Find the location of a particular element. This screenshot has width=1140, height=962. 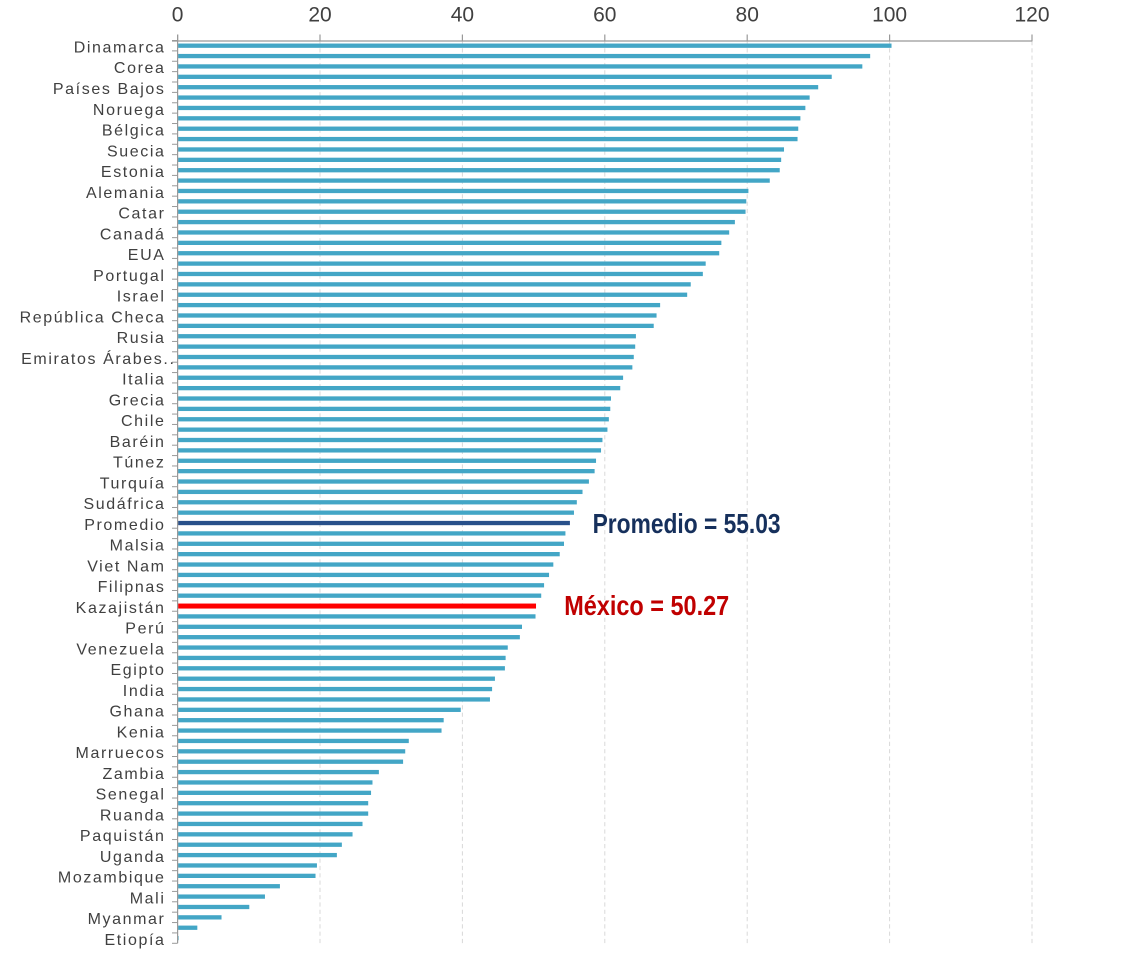

svg-text: Alemania is located at coordinates (126, 193).